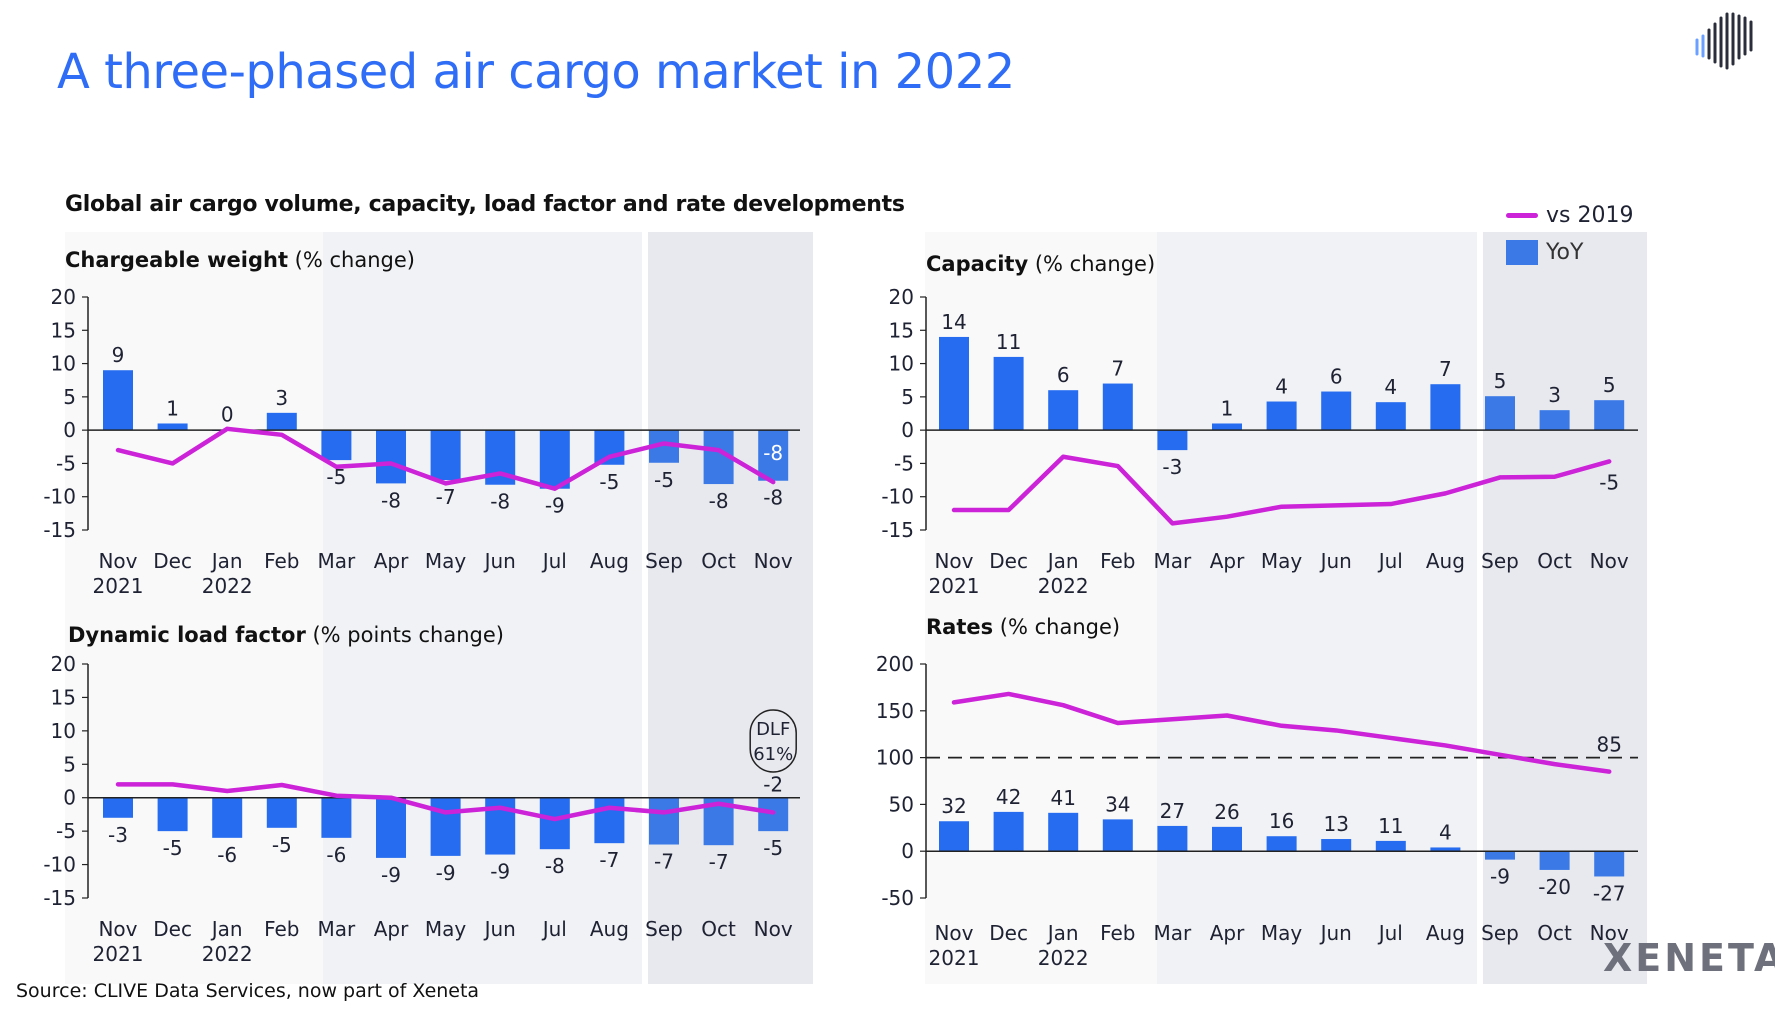 The width and height of the screenshot is (1775, 1018). I want to click on brand-logo-icon, so click(1724, 41).